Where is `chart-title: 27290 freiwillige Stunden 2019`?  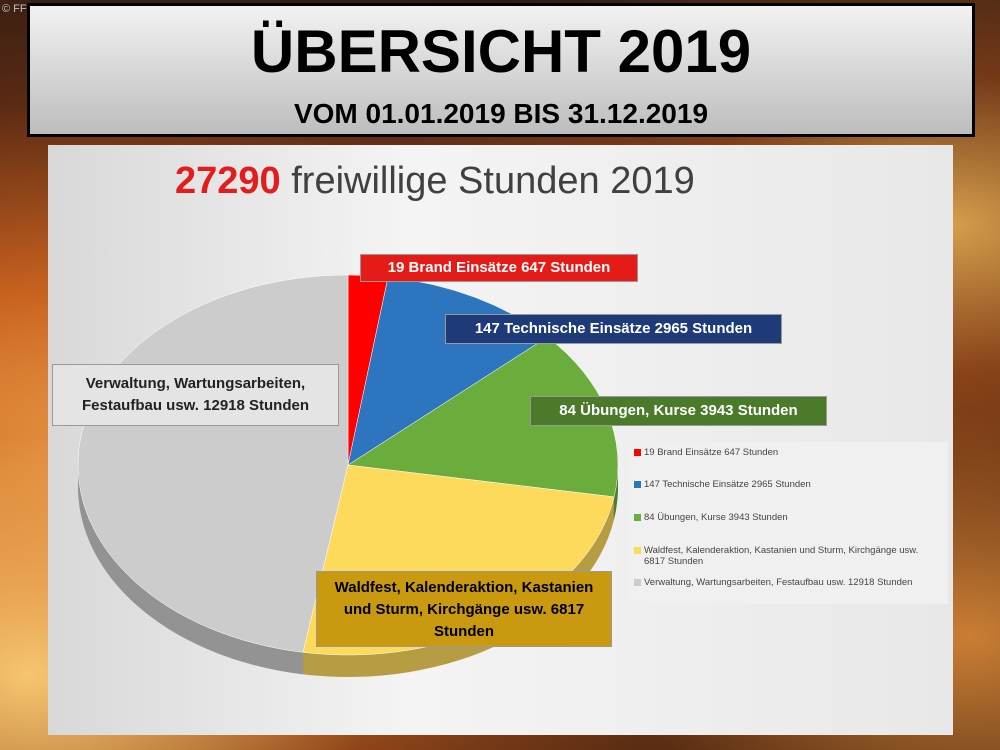 chart-title: 27290 freiwillige Stunden 2019 is located at coordinates (435, 181).